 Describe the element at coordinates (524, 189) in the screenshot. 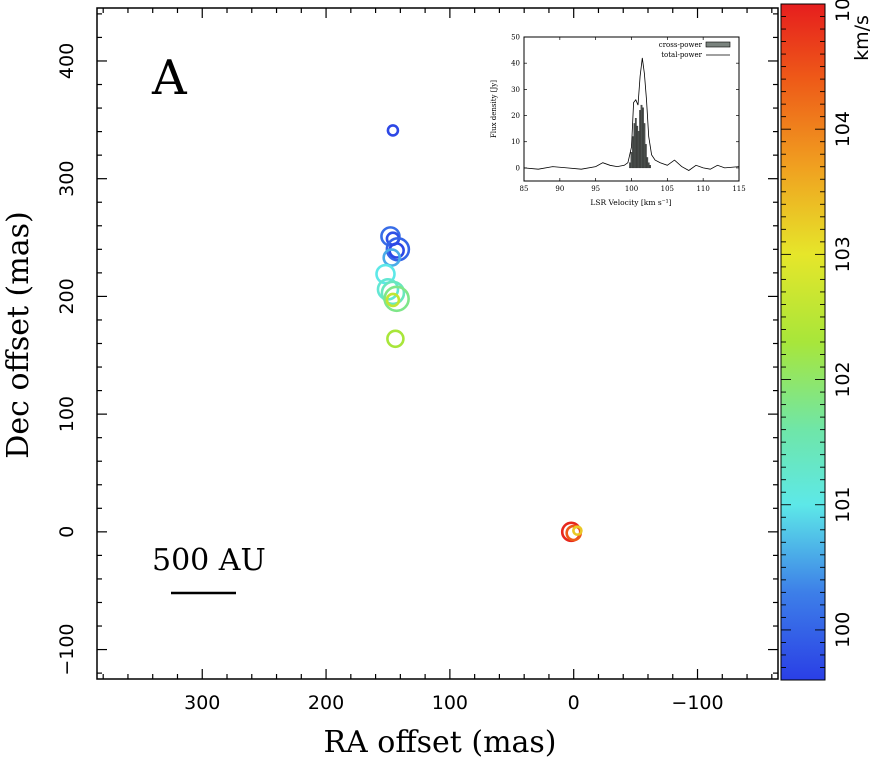

I see `inset-x-tick-label: 85` at that location.